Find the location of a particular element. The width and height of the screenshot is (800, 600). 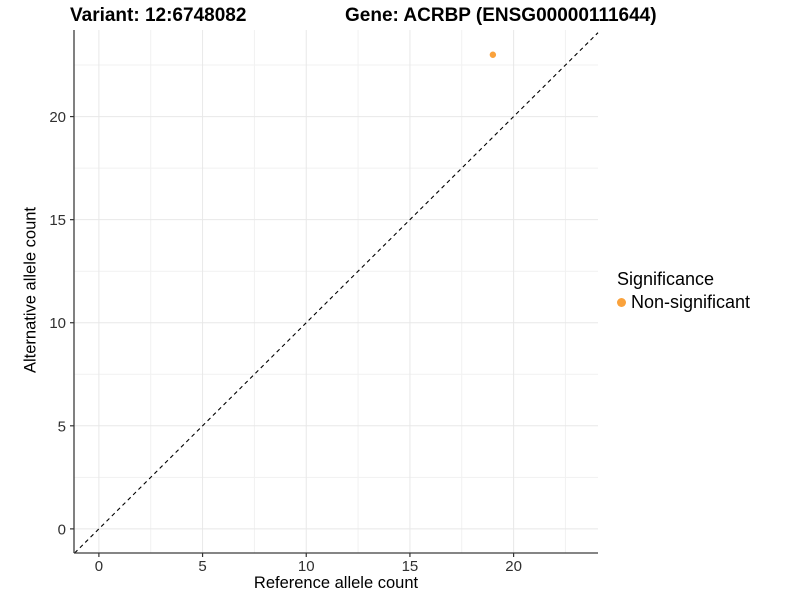

x-tick-label: 10 is located at coordinates (306, 566).